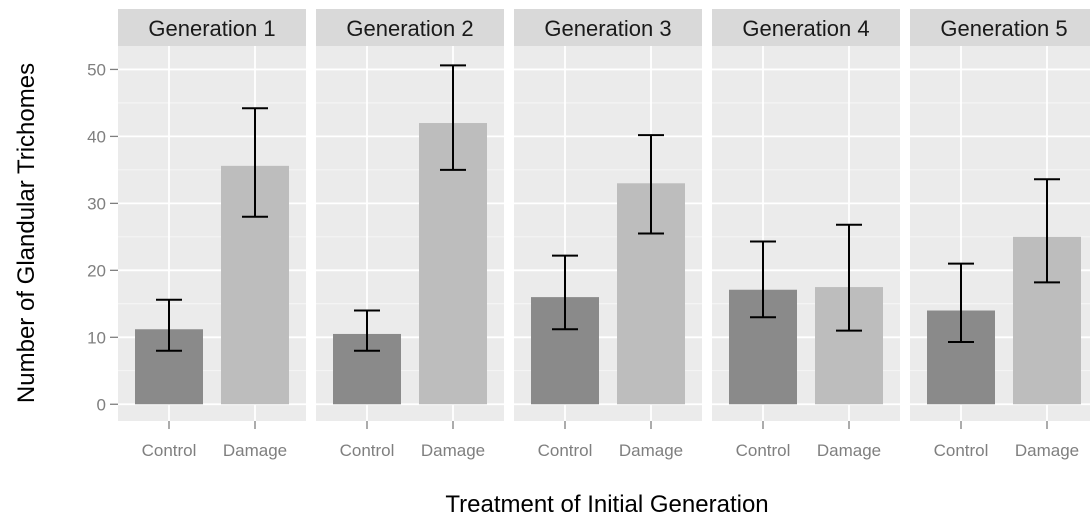 The width and height of the screenshot is (1090, 519). Describe the element at coordinates (212, 234) in the screenshot. I see `facet-panel: Generation 1 Control Damage` at that location.